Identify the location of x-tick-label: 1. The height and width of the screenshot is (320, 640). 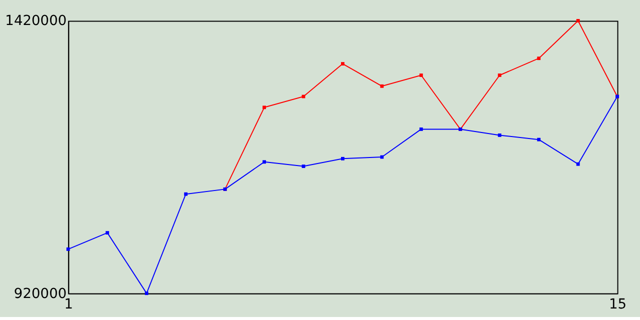
(69, 304).